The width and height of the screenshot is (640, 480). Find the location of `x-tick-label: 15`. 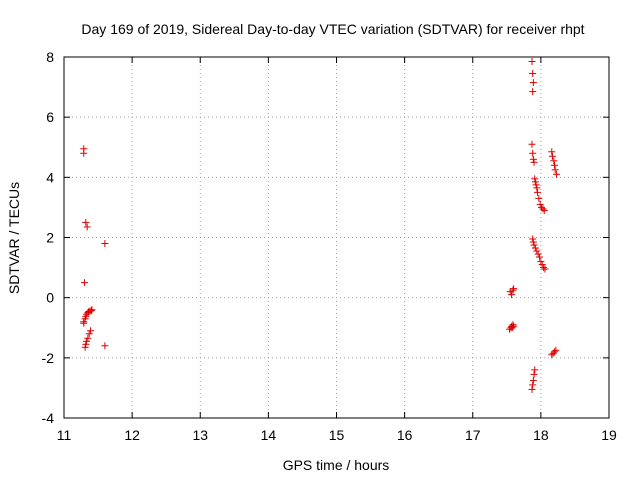

x-tick-label: 15 is located at coordinates (337, 435).